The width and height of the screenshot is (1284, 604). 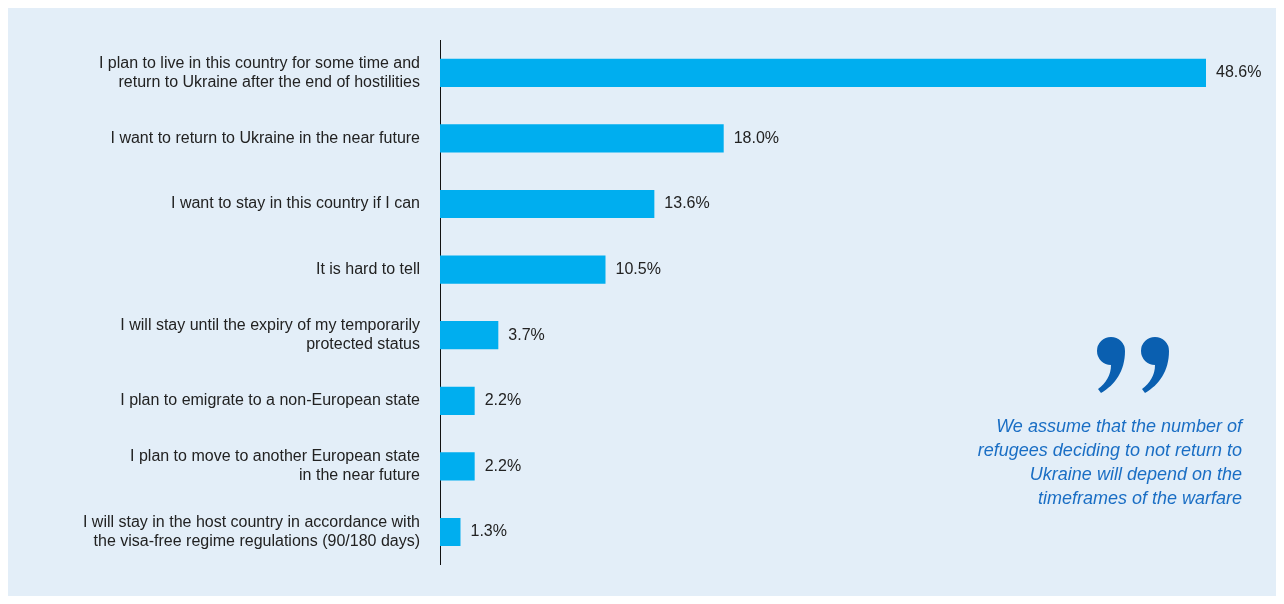 What do you see at coordinates (275, 465) in the screenshot?
I see `y-tick-label: I plan to move to another European state in the near future` at bounding box center [275, 465].